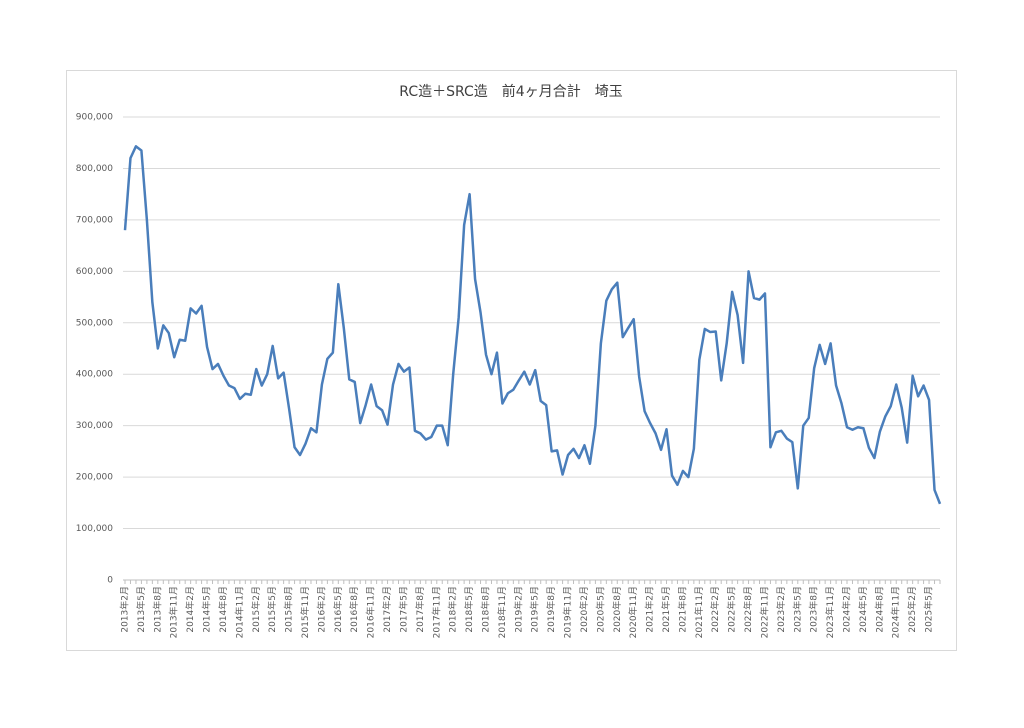 This screenshot has height=728, width=1024. What do you see at coordinates (94, 323) in the screenshot?
I see `y-tick-label: 500,000` at bounding box center [94, 323].